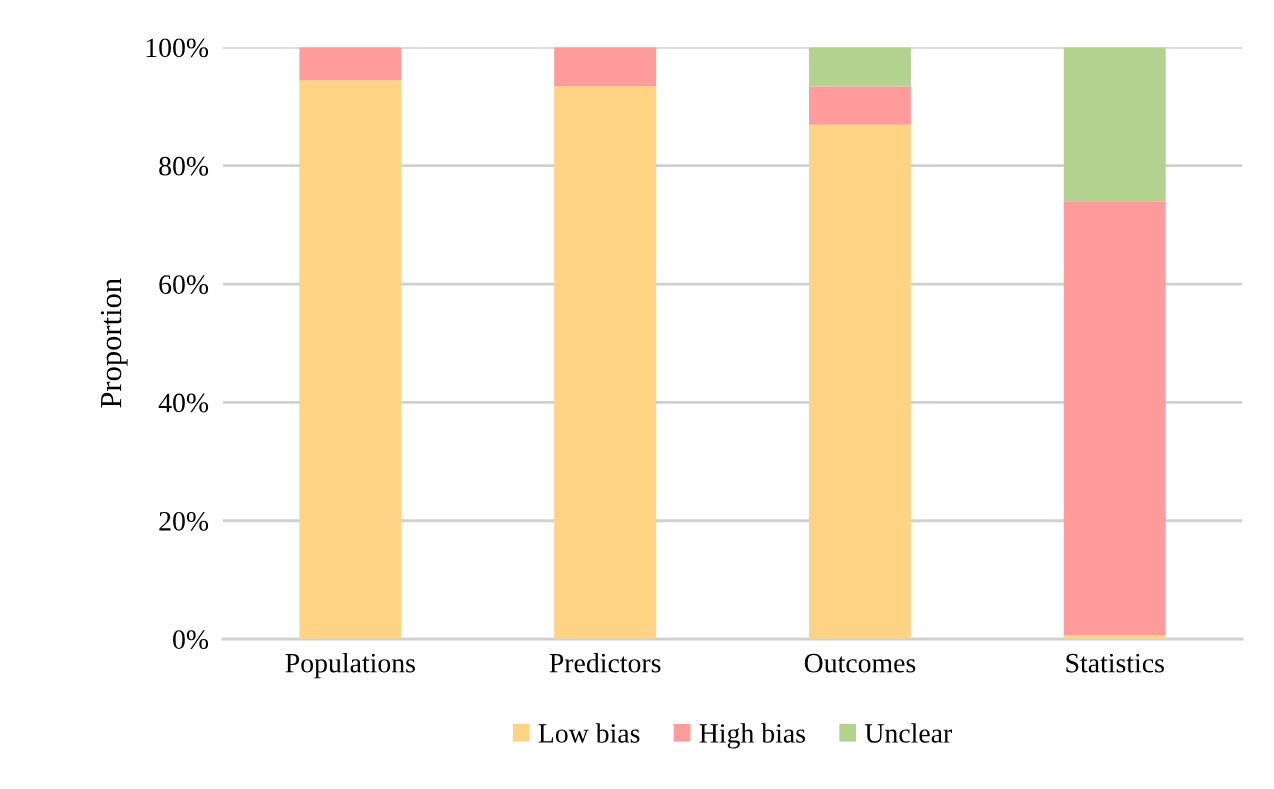 Image resolution: width=1274 pixels, height=789 pixels. I want to click on x-tick-label: Outcomes, so click(860, 663).